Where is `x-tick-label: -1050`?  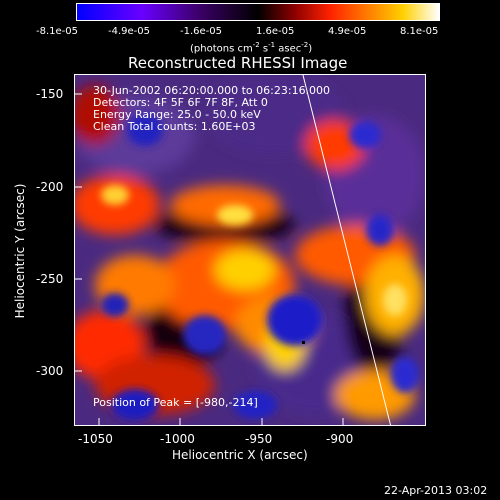
x-tick-label: -1050 is located at coordinates (95, 439).